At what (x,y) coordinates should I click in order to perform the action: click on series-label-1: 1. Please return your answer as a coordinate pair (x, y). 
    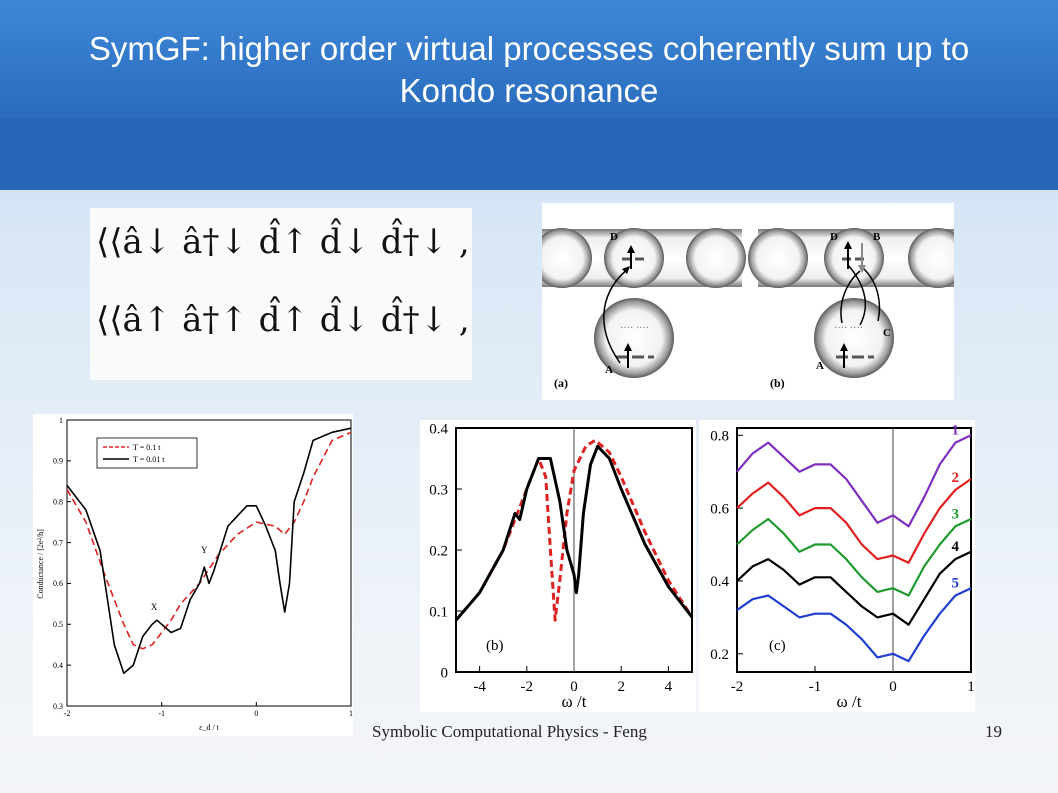
    Looking at the image, I should click on (956, 431).